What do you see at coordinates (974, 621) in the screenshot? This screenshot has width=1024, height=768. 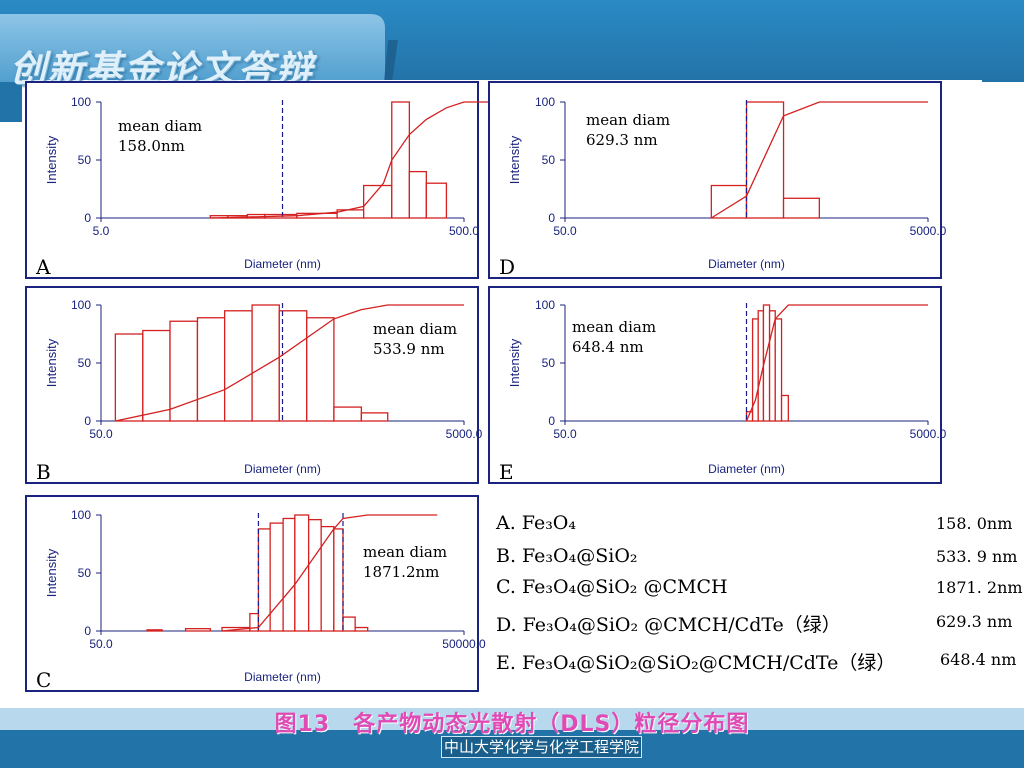 I see `legend-mean-diameter: 629.3 nm` at bounding box center [974, 621].